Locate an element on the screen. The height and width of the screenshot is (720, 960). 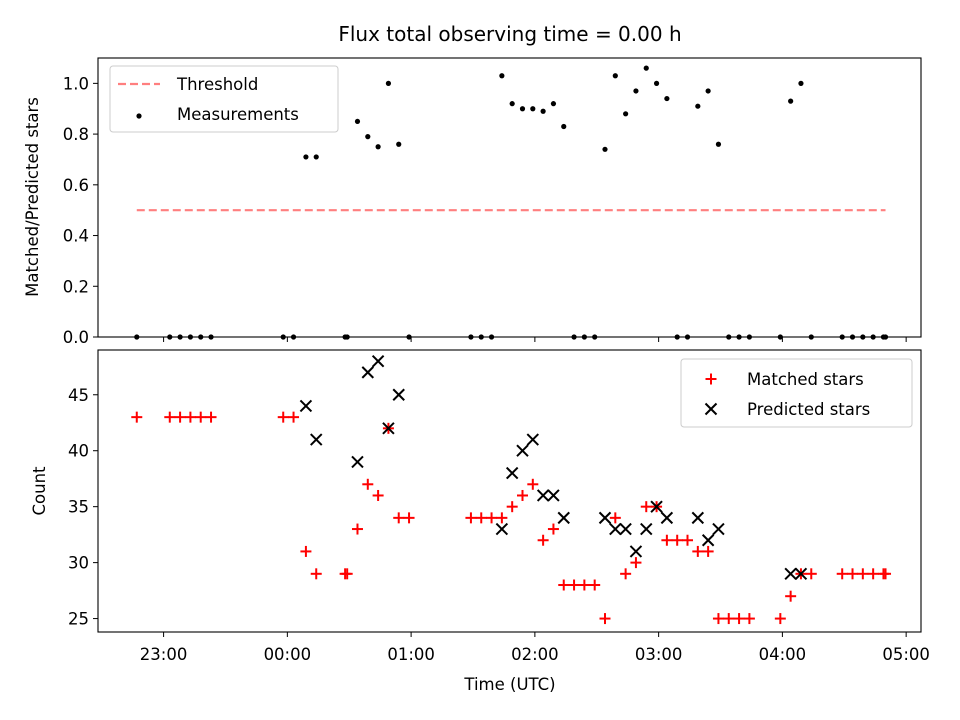
legend-predicted-swatch-b is located at coordinates (711, 409).